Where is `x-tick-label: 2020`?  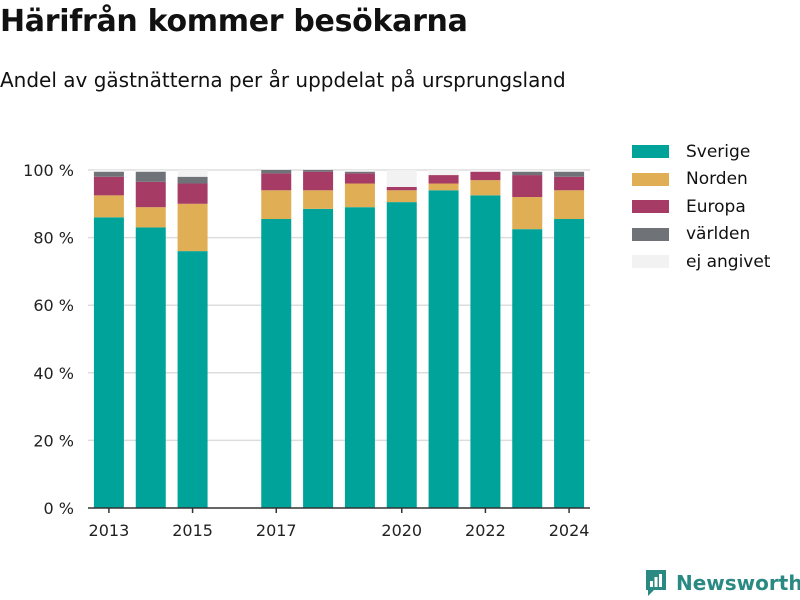 x-tick-label: 2020 is located at coordinates (401, 530).